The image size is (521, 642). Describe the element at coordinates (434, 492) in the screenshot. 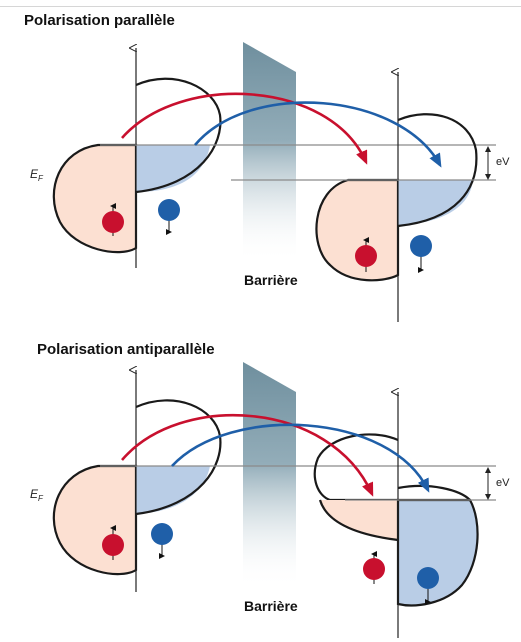

I see `right-majority-upper-outline` at that location.